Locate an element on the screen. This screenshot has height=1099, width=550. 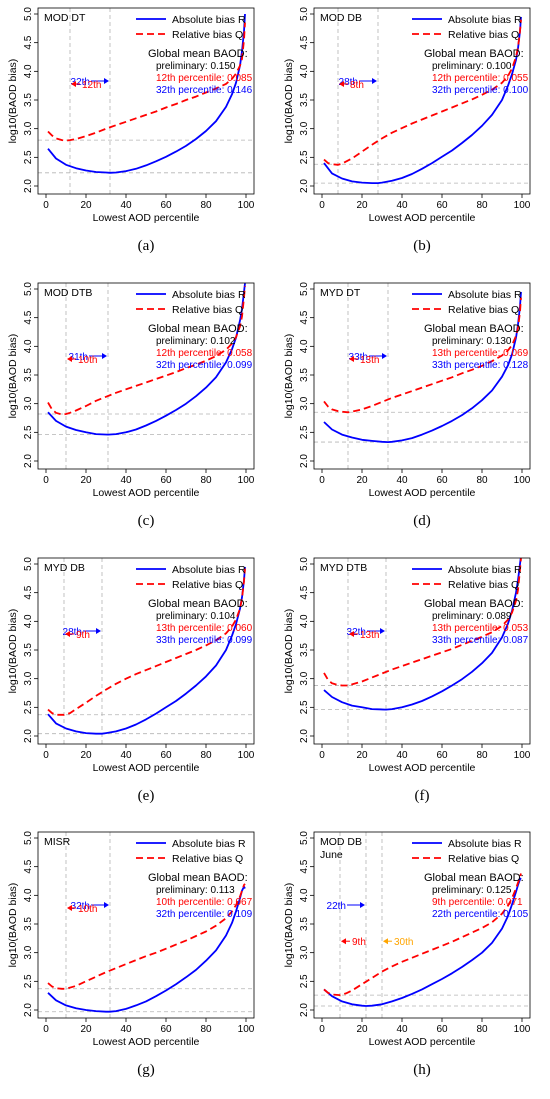
annotation-line: 10th percentile: 0.067 is located at coordinates (204, 902).